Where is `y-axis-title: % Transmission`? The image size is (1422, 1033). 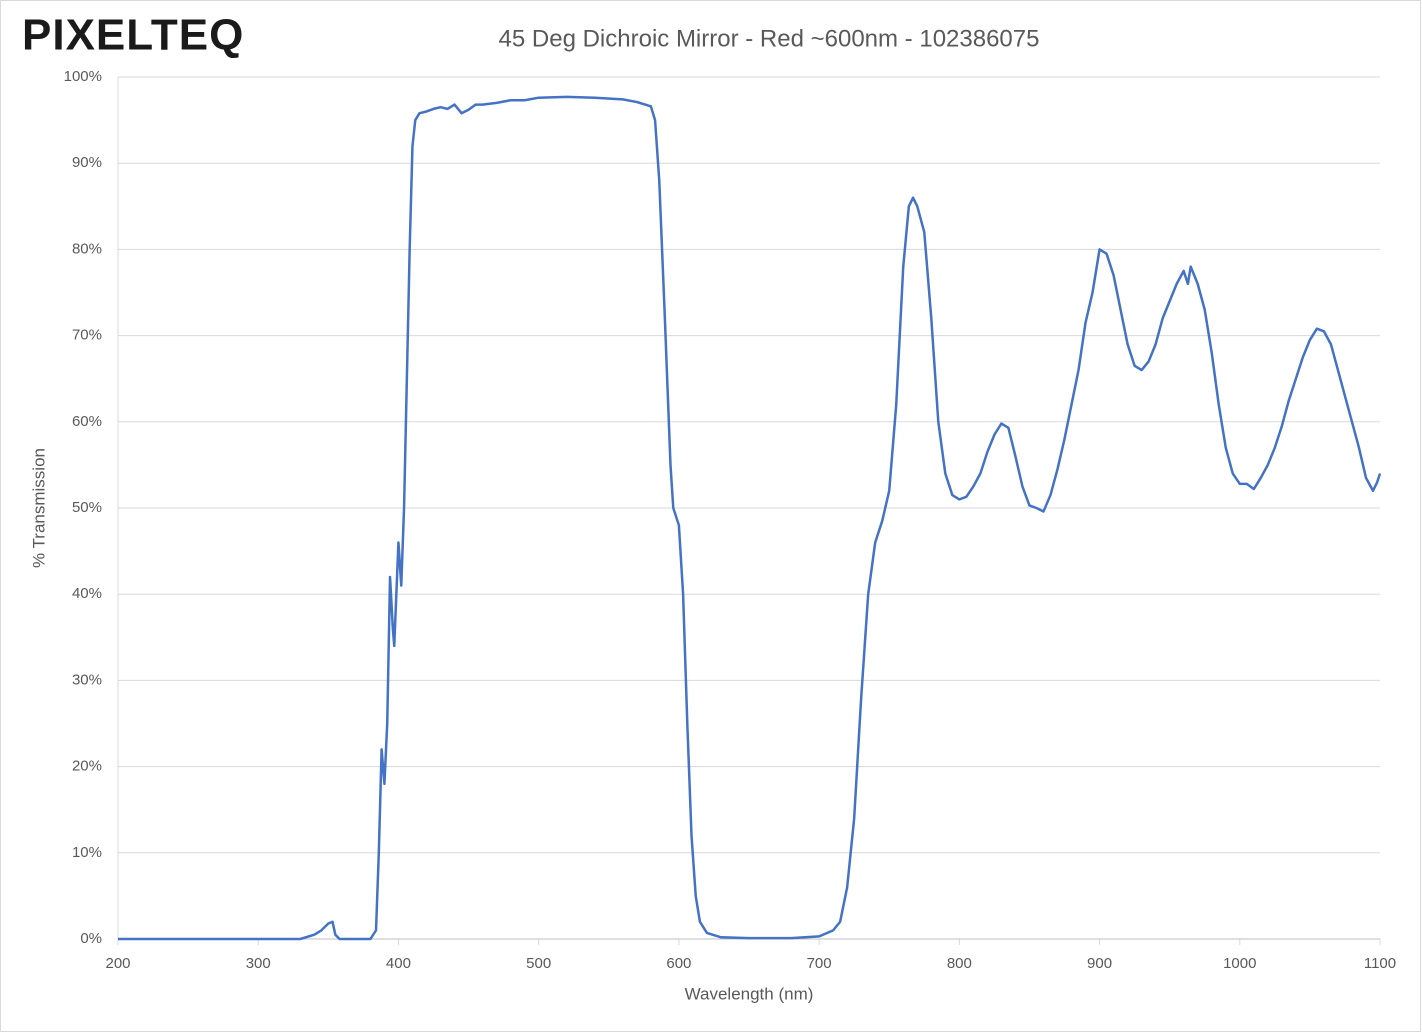 y-axis-title: % Transmission is located at coordinates (38, 508).